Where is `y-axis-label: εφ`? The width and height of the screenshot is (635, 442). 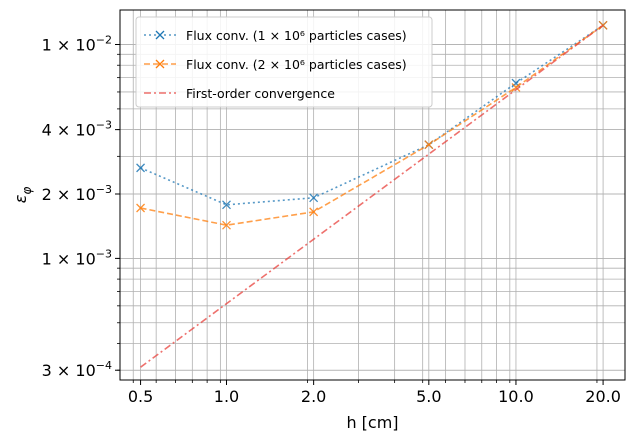
y-axis-label: εφ is located at coordinates (22, 195).